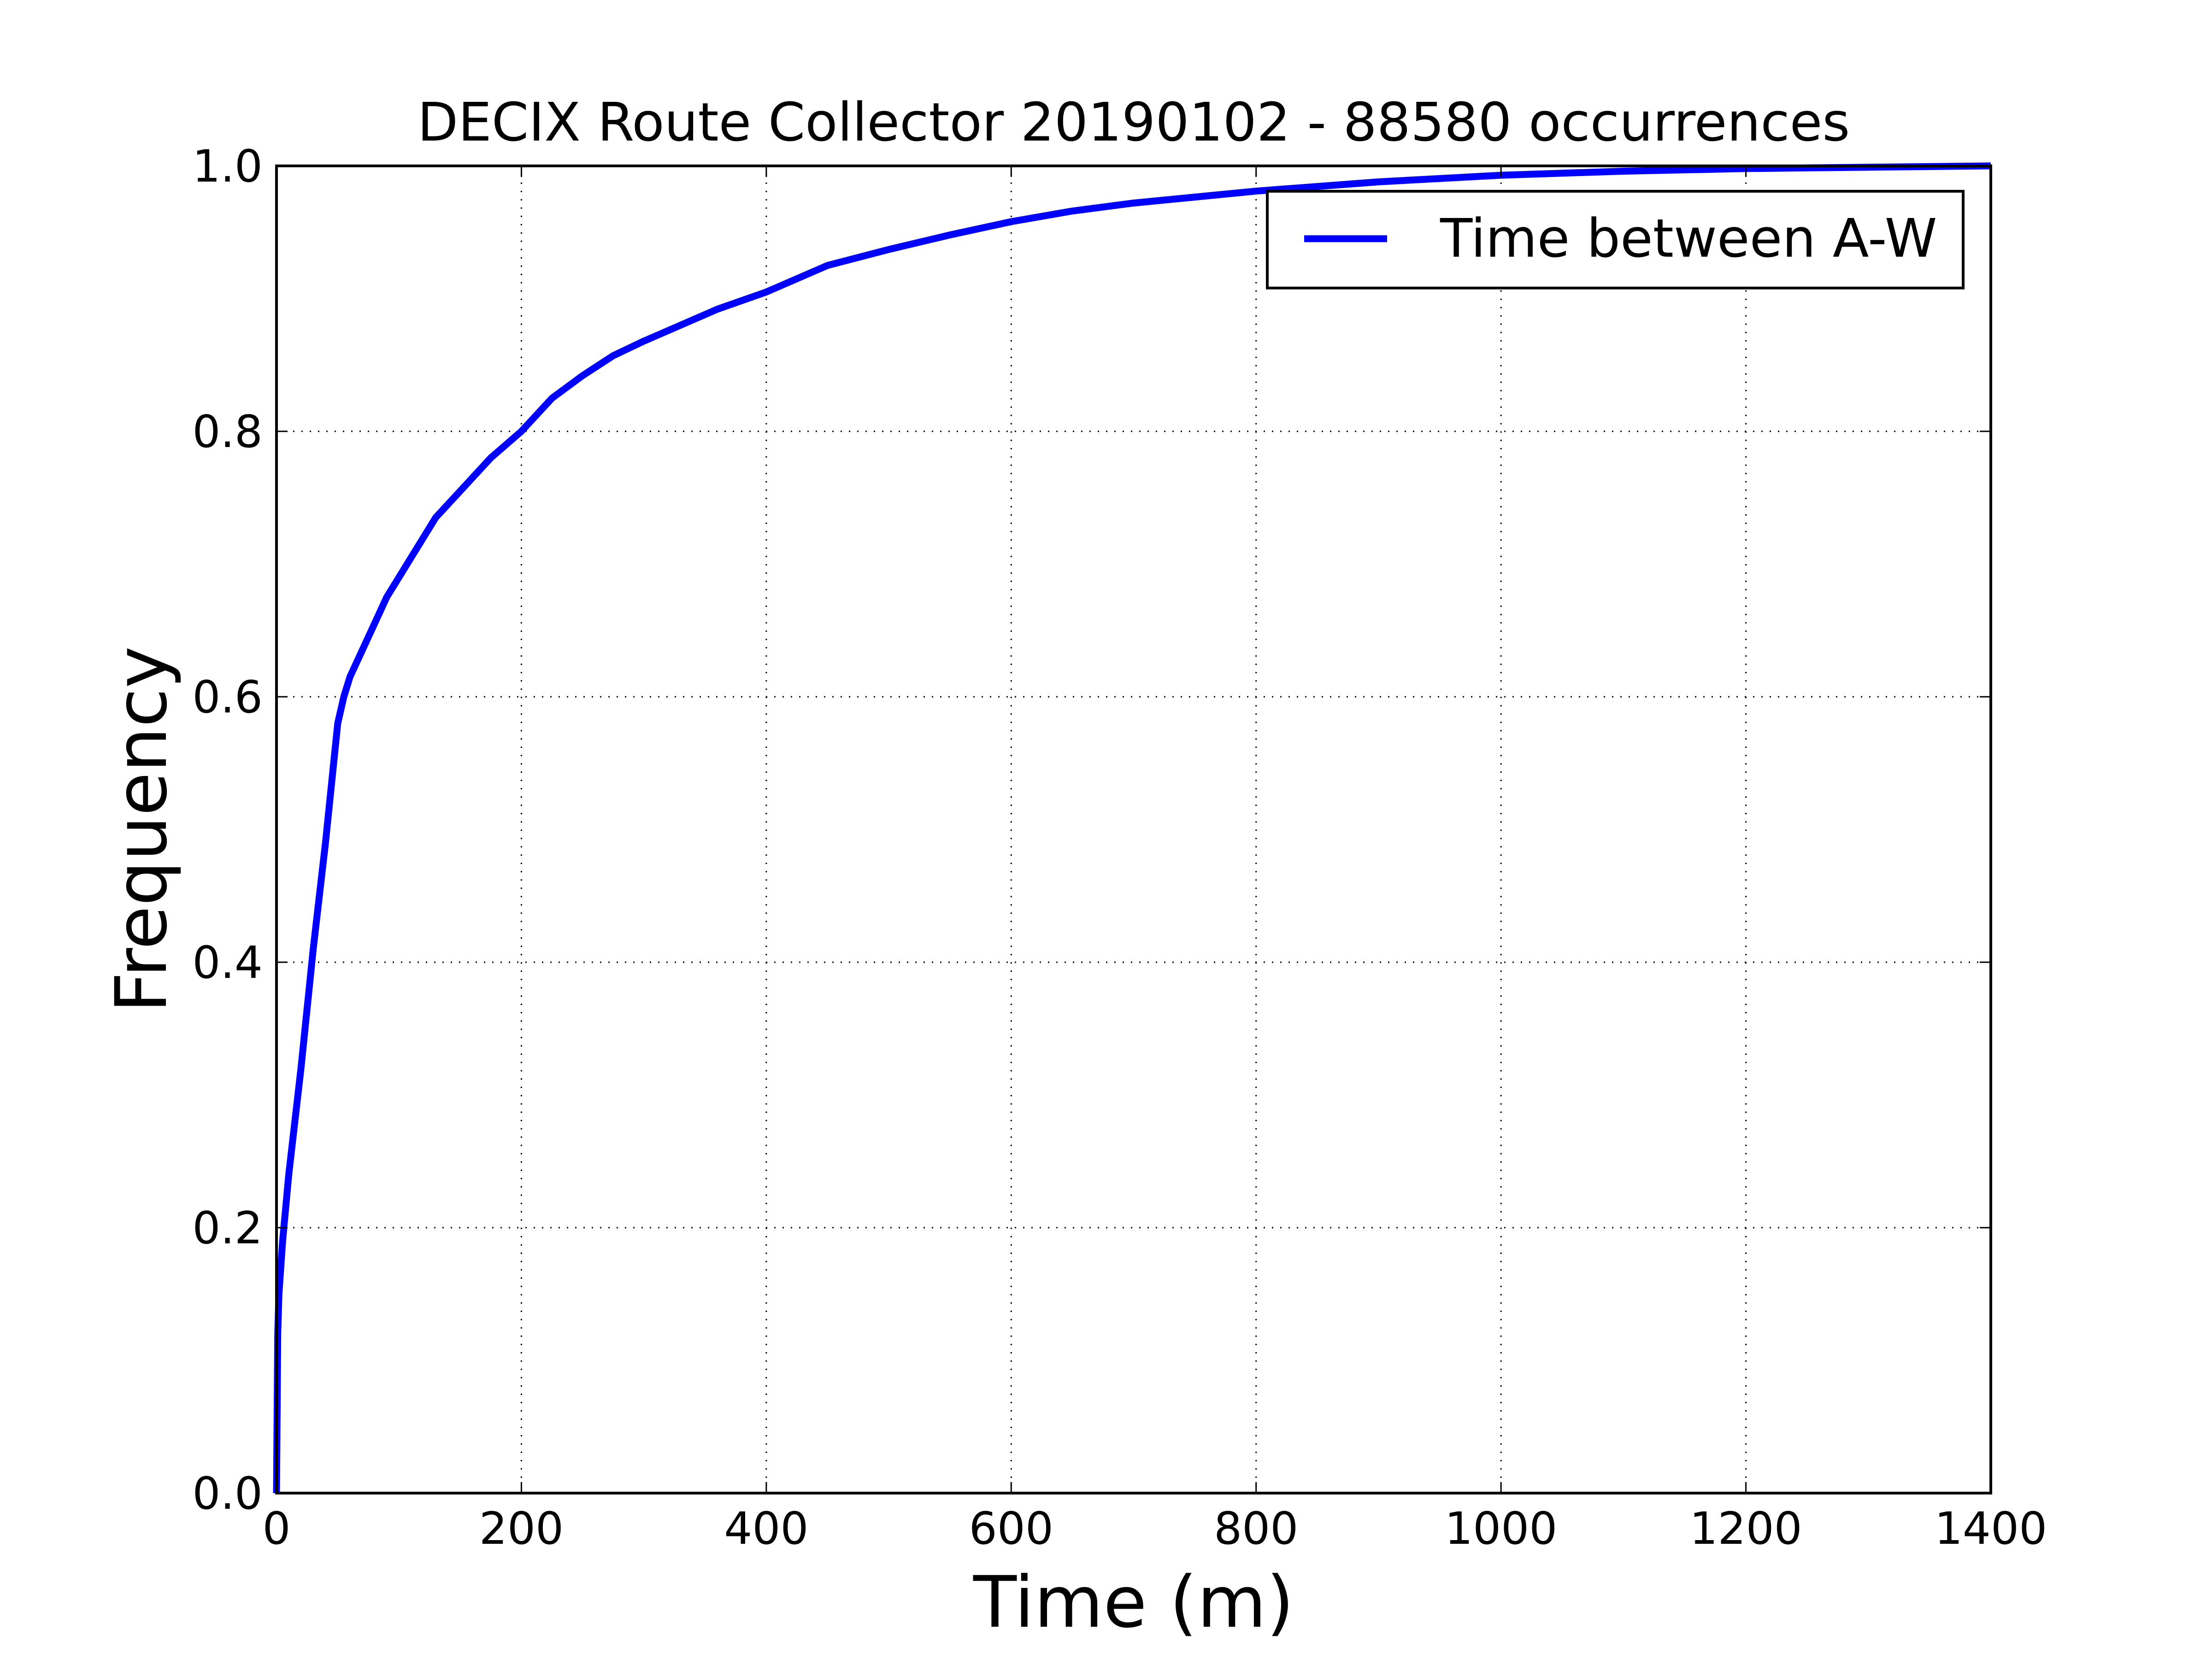 This screenshot has width=2212, height=1659. What do you see at coordinates (276, 1528) in the screenshot?
I see `x-tick-label: 0` at bounding box center [276, 1528].